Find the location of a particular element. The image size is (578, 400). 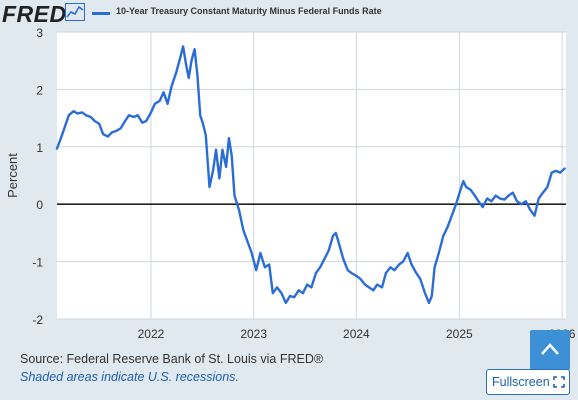

y-tick-label: 0 is located at coordinates (39, 205).